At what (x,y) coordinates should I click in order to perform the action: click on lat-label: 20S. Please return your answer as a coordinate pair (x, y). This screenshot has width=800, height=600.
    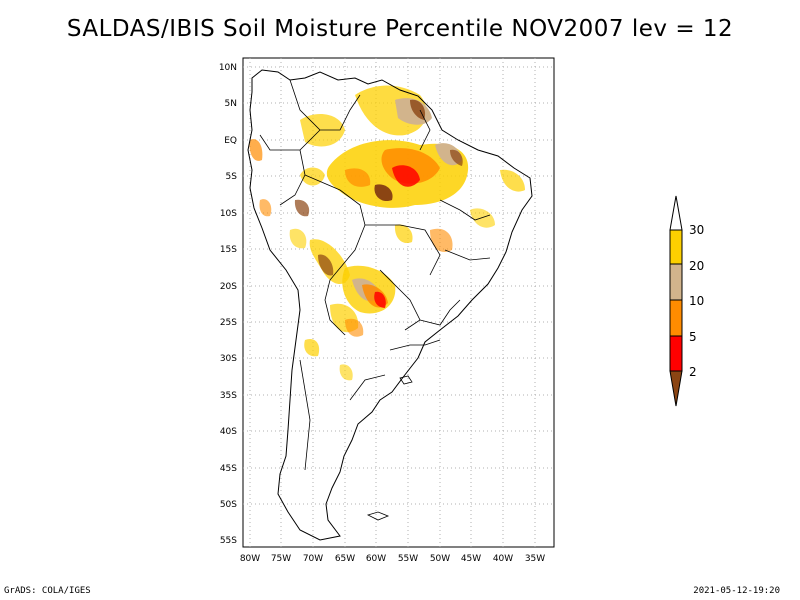
    Looking at the image, I should click on (228, 287).